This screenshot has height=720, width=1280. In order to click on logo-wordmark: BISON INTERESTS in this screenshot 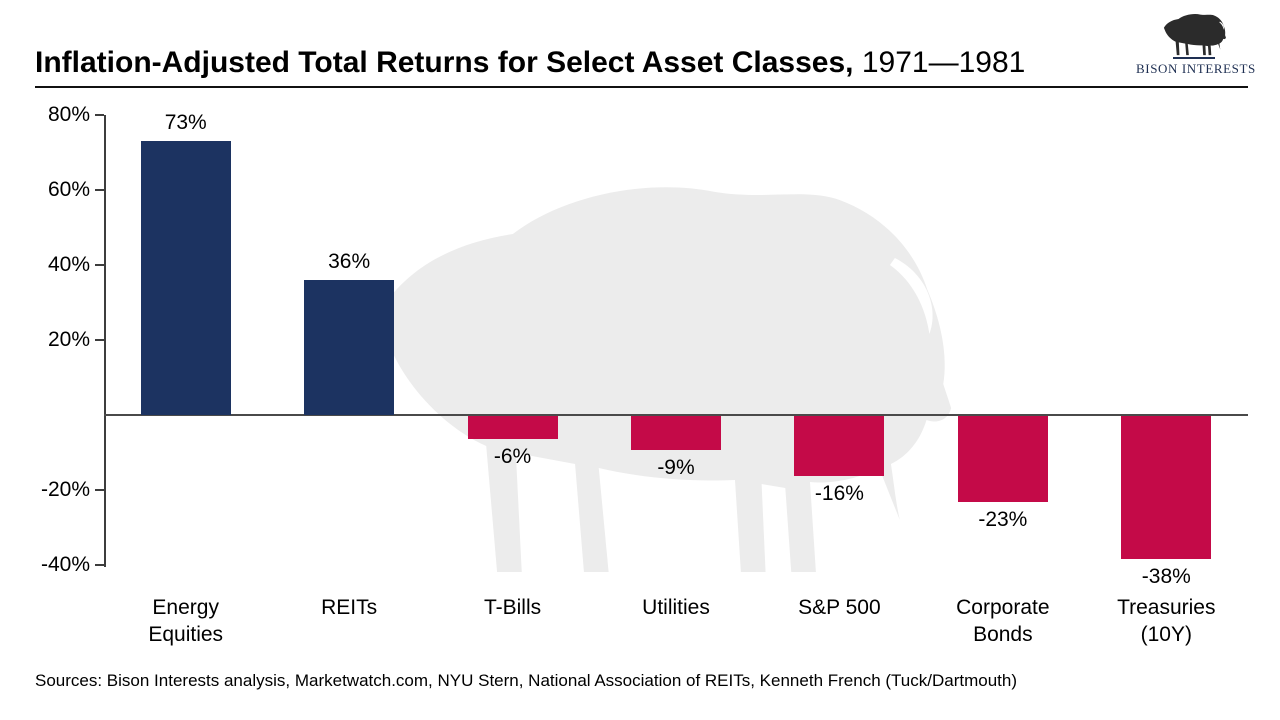, I will do `click(1196, 68)`.